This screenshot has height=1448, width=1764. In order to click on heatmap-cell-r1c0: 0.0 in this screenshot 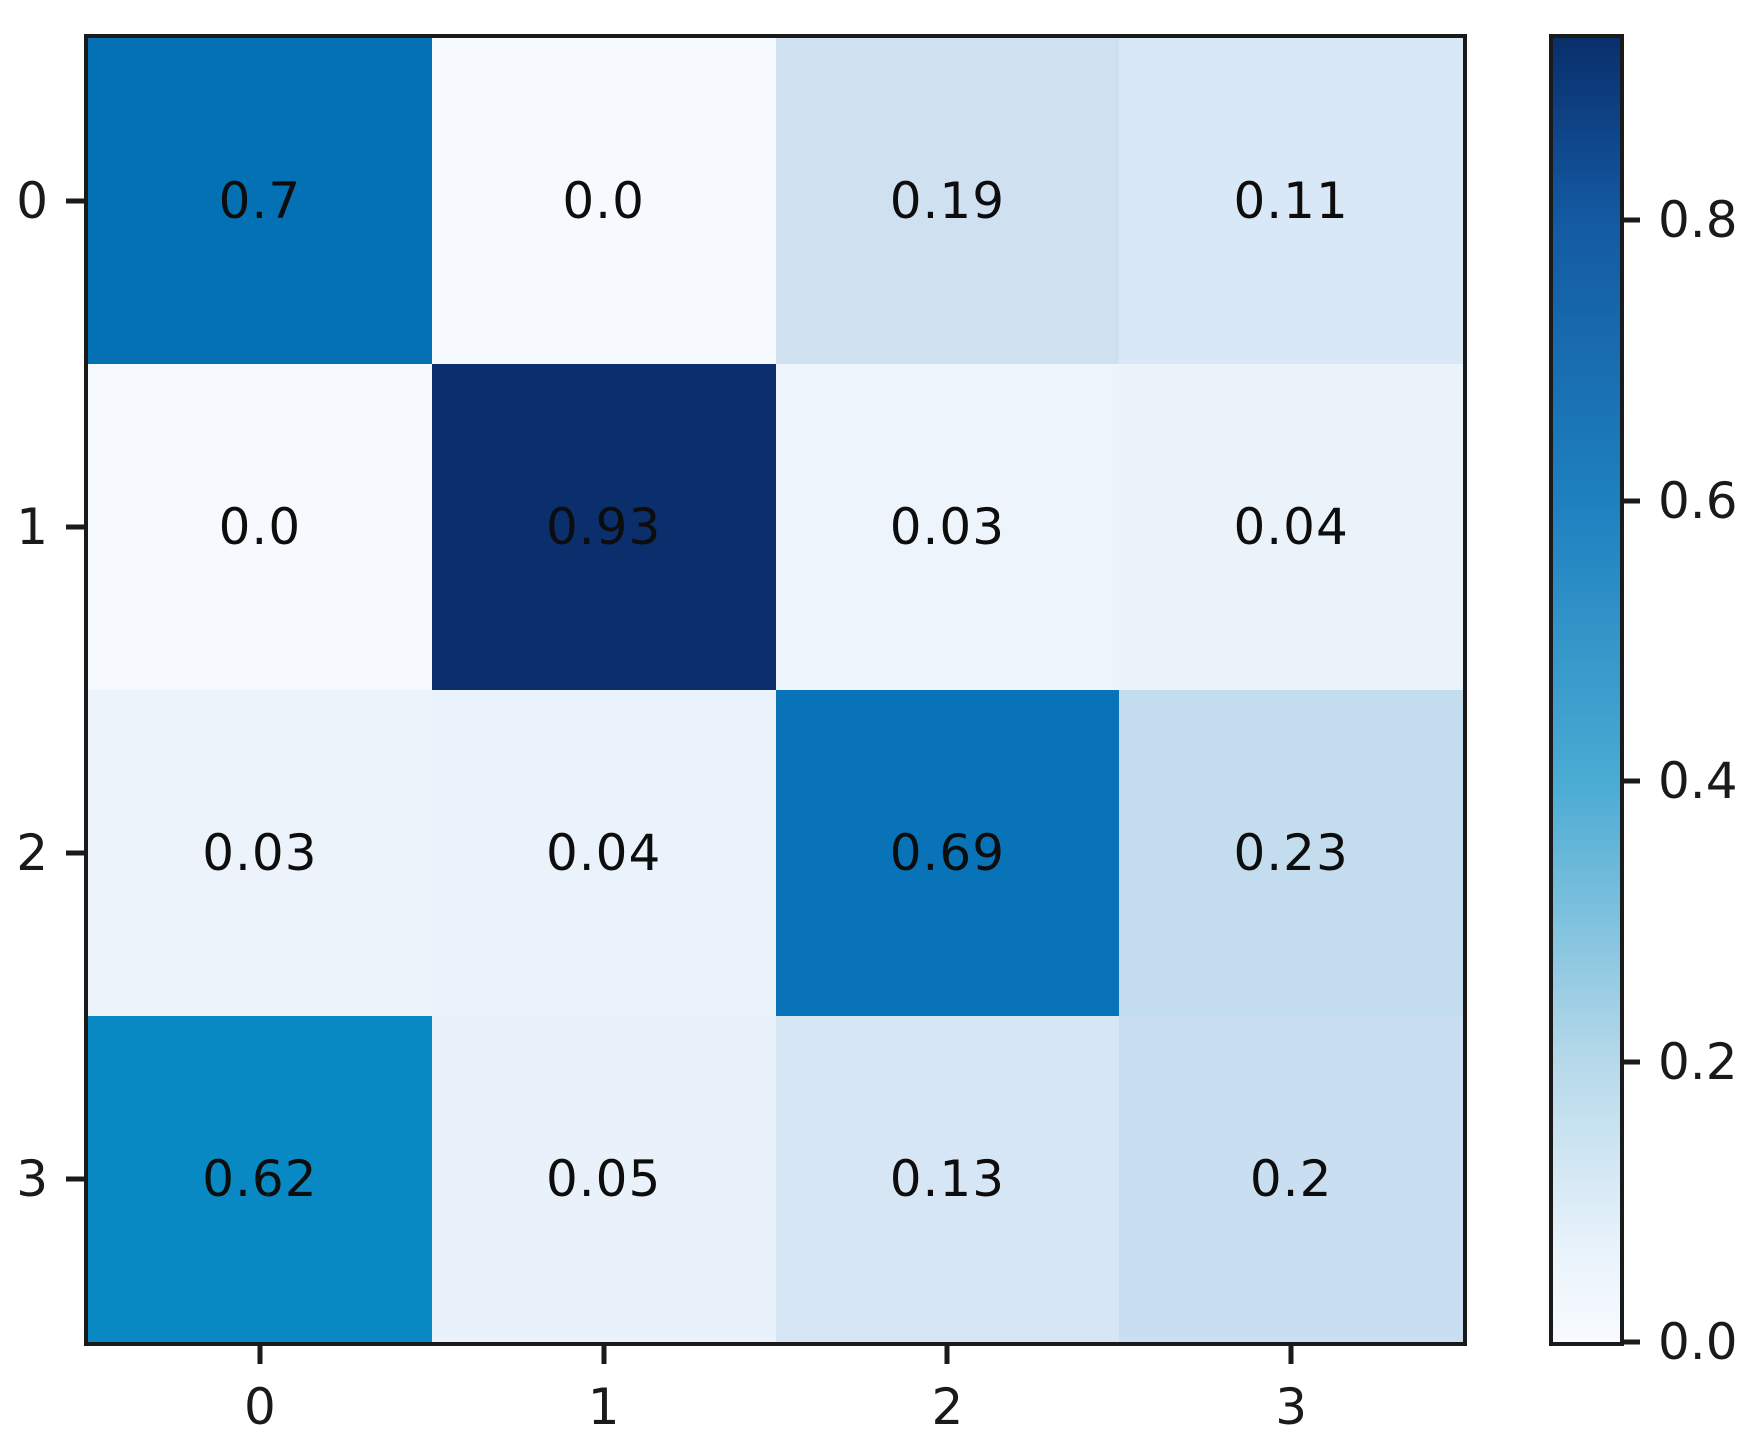, I will do `click(260, 527)`.